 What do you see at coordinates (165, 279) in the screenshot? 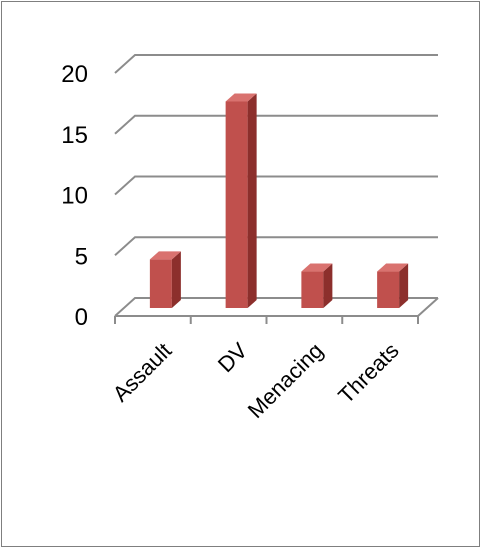
I see `bar-assault` at bounding box center [165, 279].